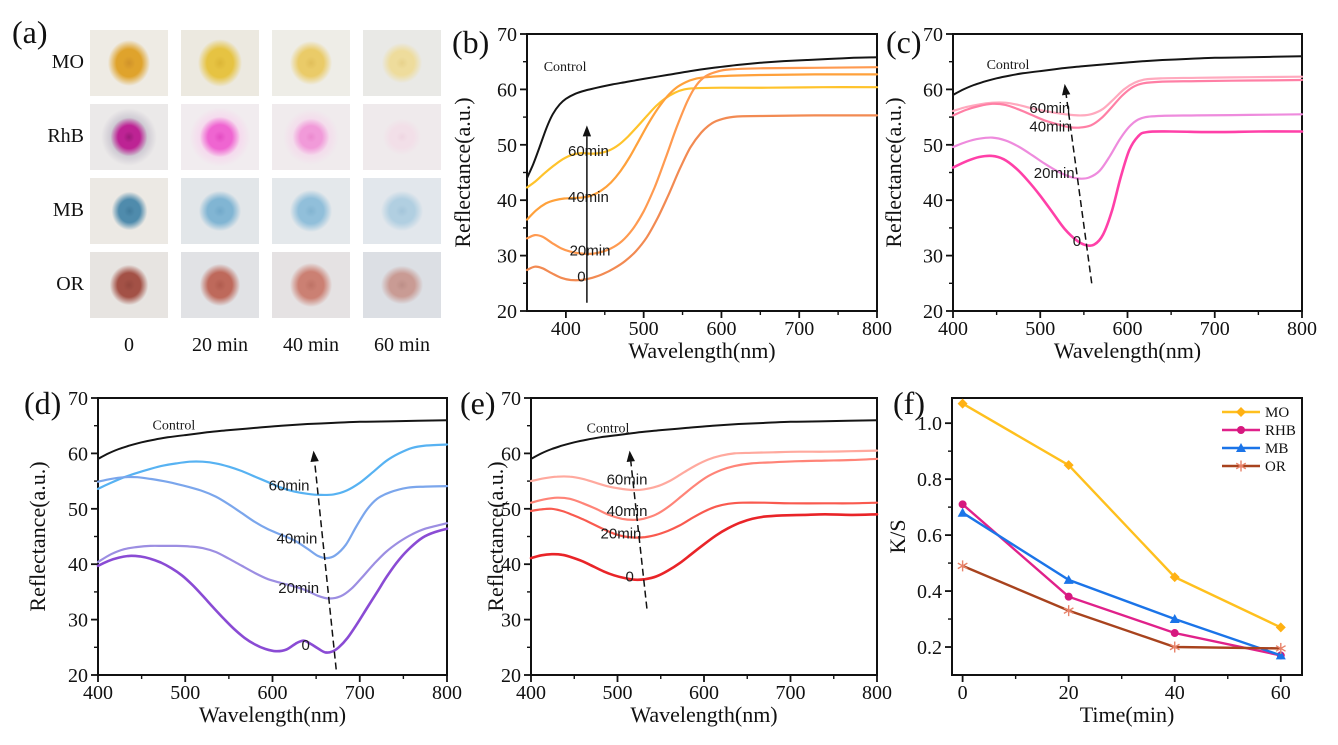  What do you see at coordinates (1127, 350) in the screenshot?
I see `panel-c-xaxis-title: Wavelength(nm)` at bounding box center [1127, 350].